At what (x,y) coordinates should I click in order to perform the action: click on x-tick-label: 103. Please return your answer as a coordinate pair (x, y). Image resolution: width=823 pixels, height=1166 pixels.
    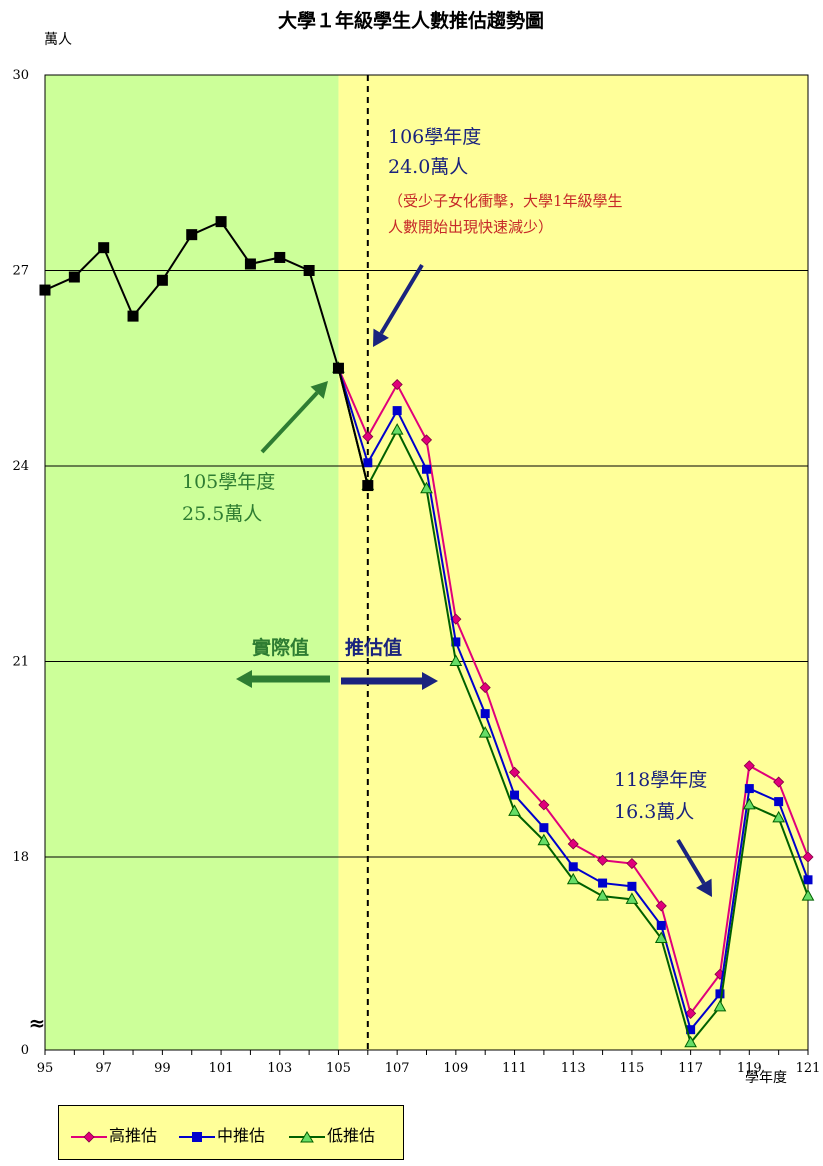
    Looking at the image, I should click on (279, 1068).